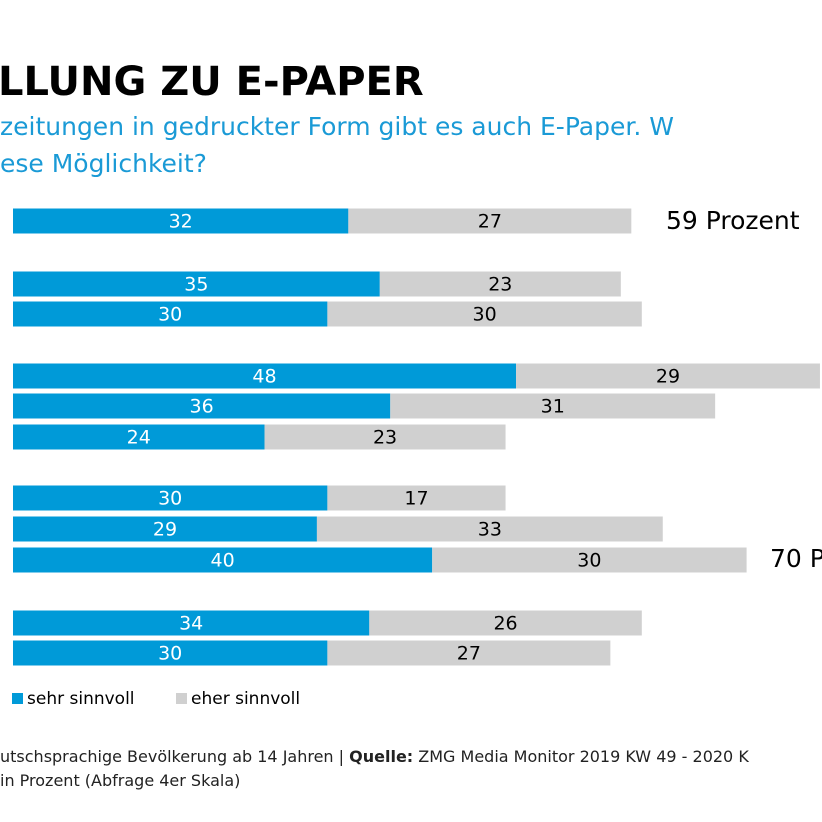 The width and height of the screenshot is (822, 822). What do you see at coordinates (581, 756) in the screenshot?
I see `footer-part: ZMG Media Monitor 2019 KW 49 - 2020 K` at bounding box center [581, 756].